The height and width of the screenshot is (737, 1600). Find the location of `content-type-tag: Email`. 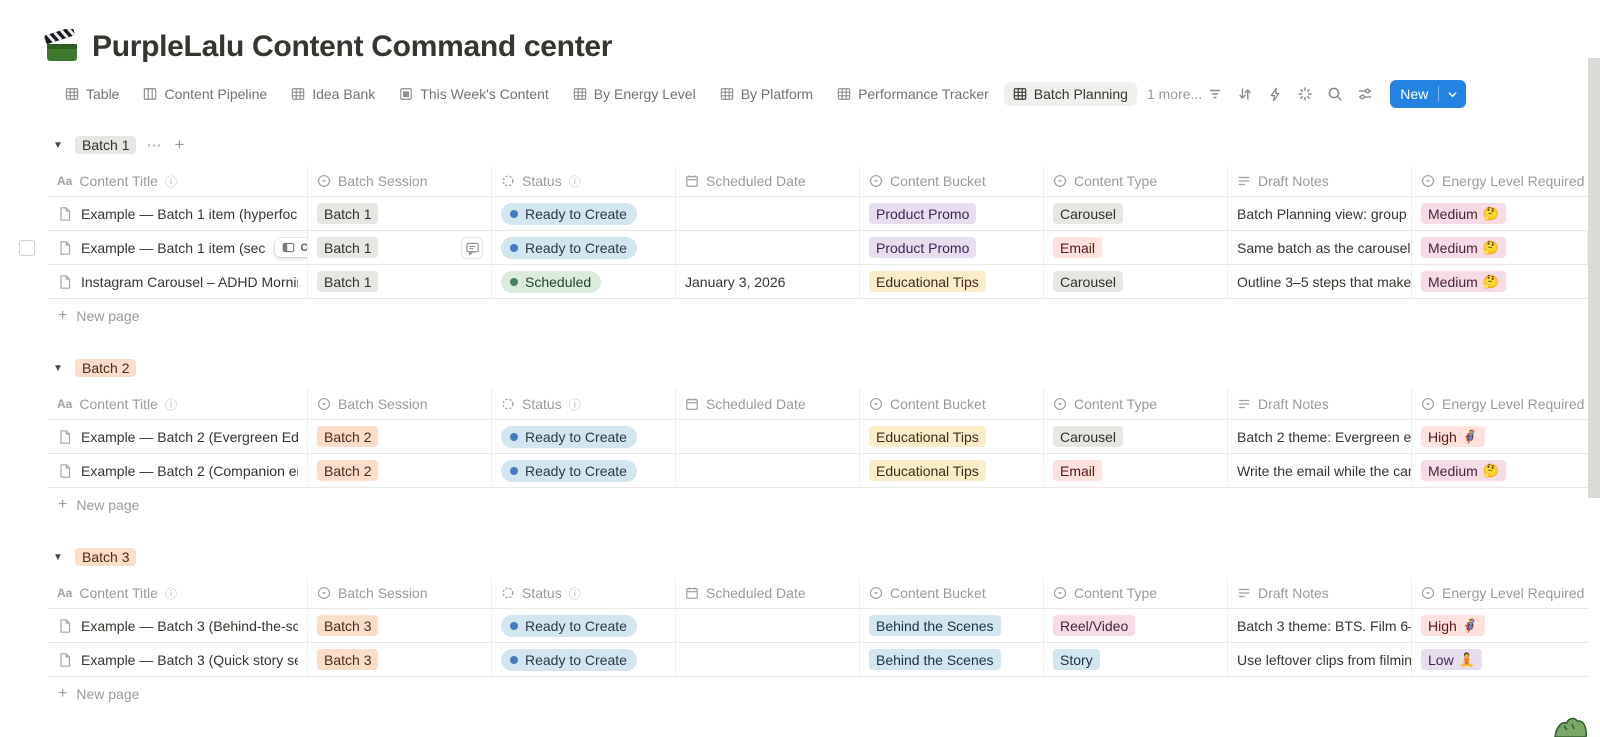

content-type-tag: Email is located at coordinates (1078, 247).